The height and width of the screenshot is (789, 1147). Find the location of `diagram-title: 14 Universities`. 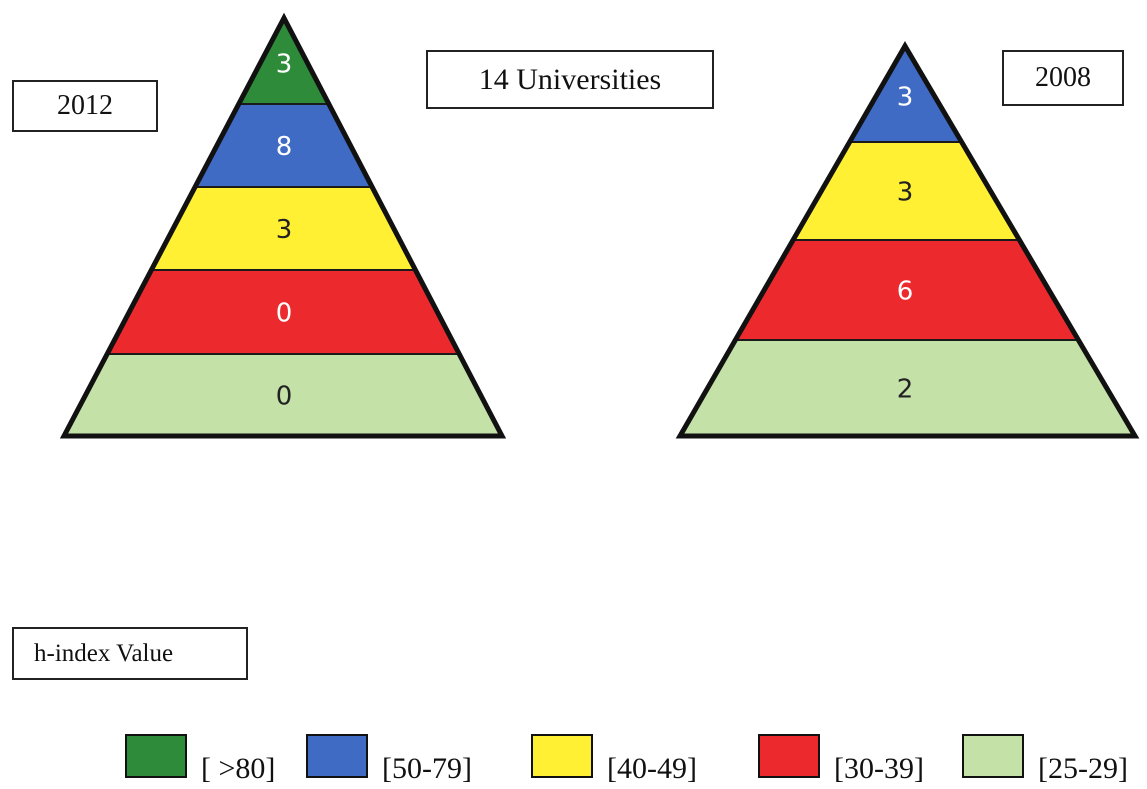

diagram-title: 14 Universities is located at coordinates (570, 79).